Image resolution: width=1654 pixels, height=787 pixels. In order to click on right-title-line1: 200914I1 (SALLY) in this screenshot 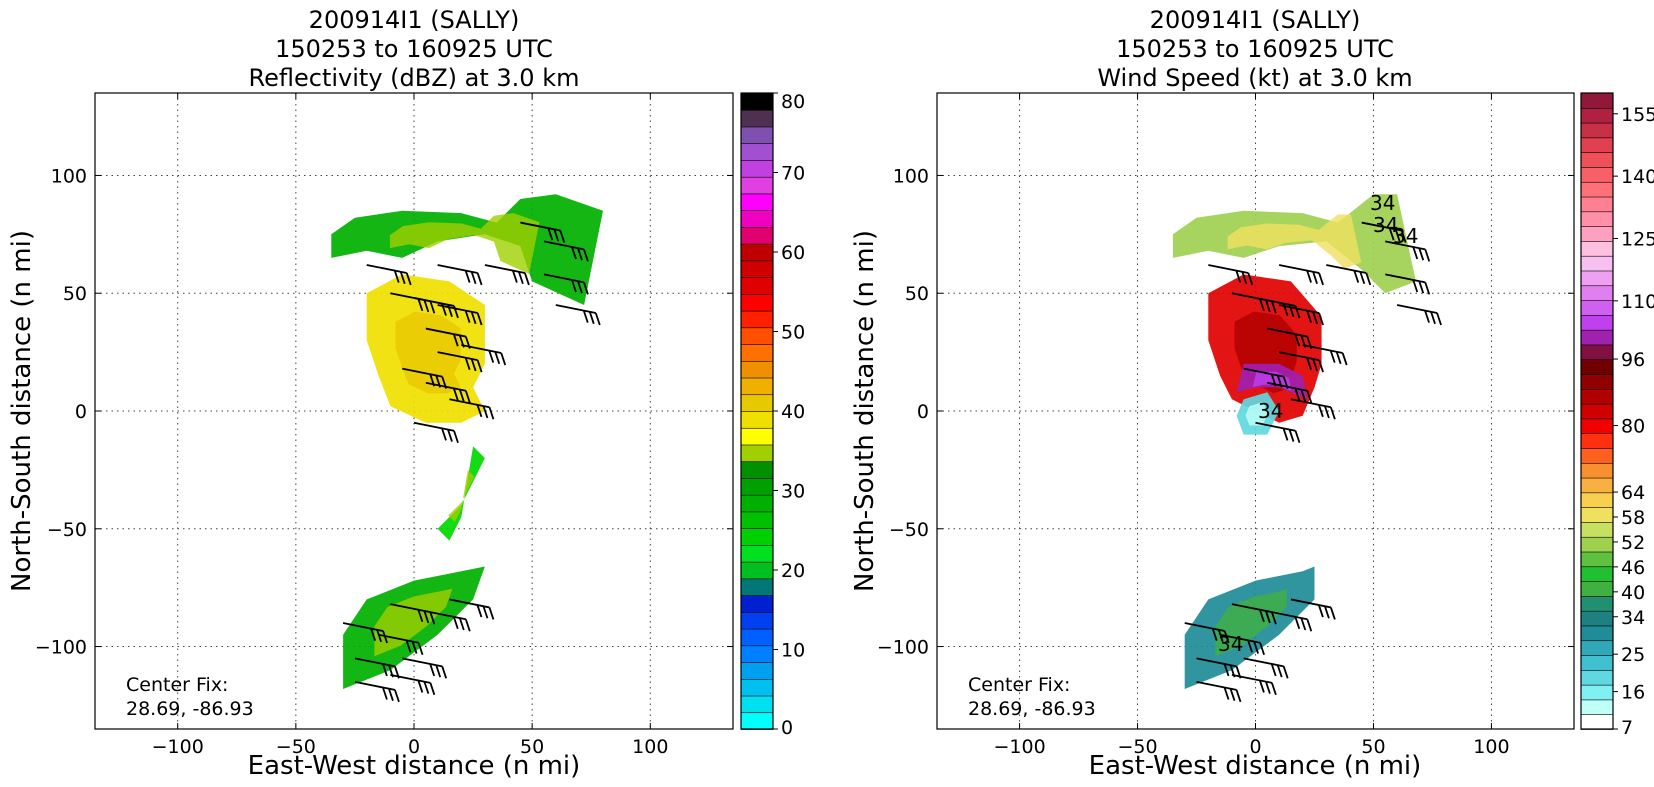, I will do `click(1255, 20)`.